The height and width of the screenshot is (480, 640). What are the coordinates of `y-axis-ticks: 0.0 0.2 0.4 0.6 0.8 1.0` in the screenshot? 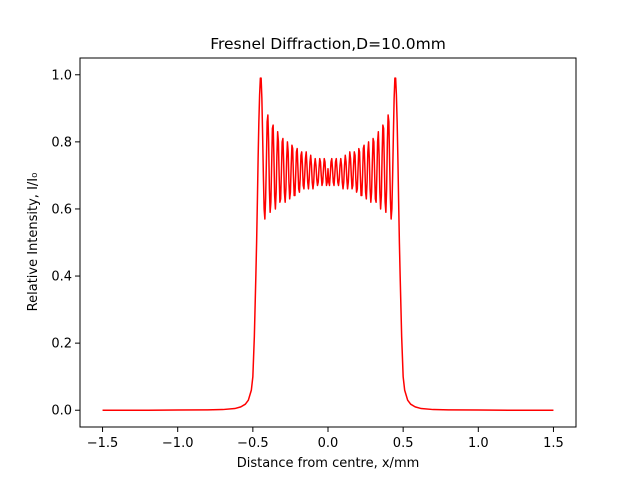 It's located at (65, 243).